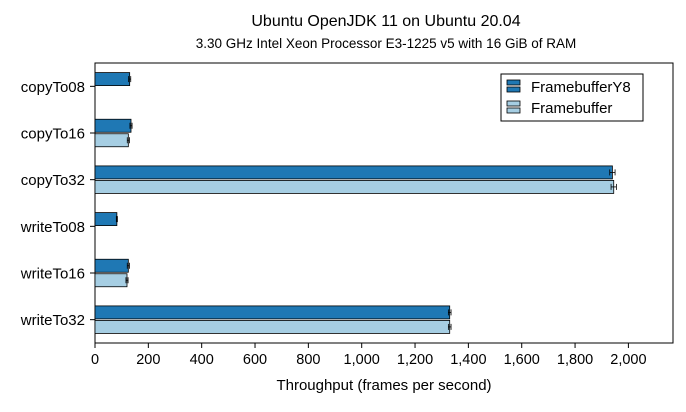  I want to click on category-label-copyto08: copyTo08, so click(53, 87).